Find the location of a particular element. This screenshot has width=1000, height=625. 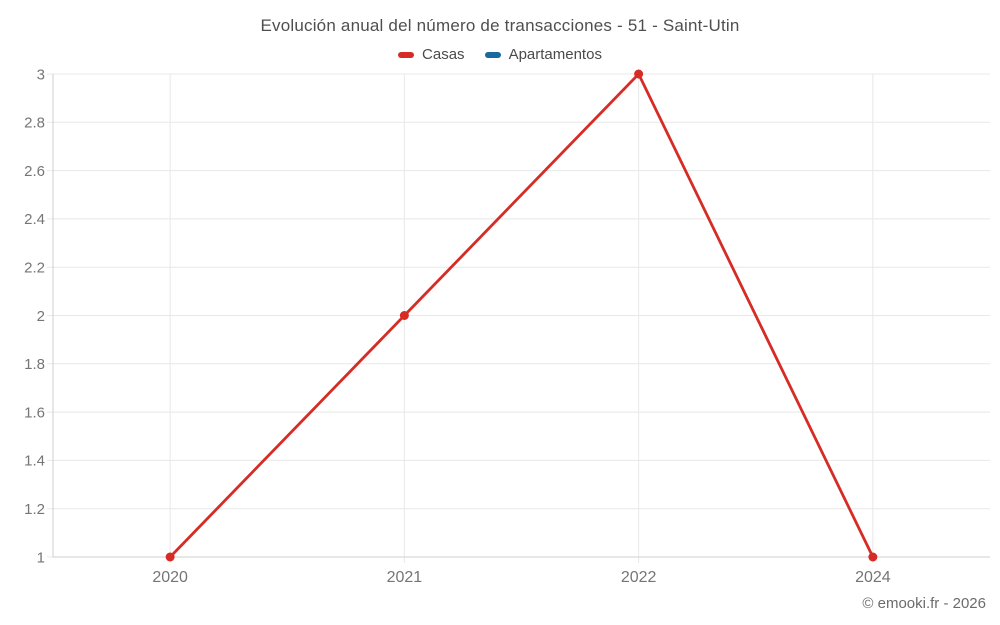

y-tick-label: 1.8 is located at coordinates (34, 364).